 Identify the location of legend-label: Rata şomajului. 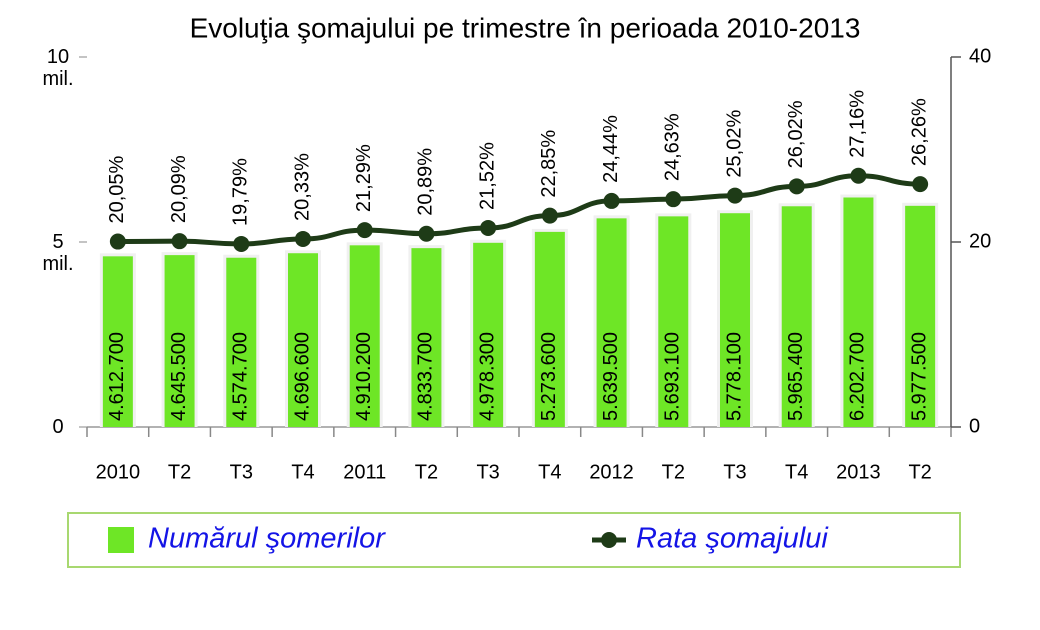
(732, 539).